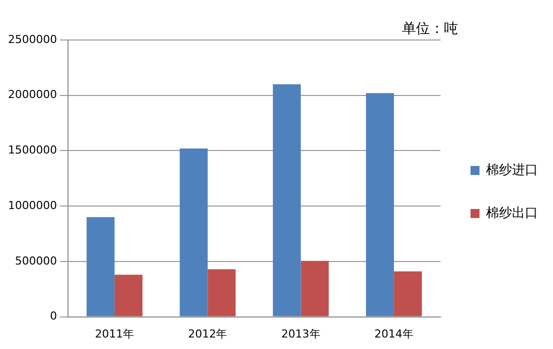 The image size is (553, 349). What do you see at coordinates (300, 333) in the screenshot?
I see `x-tick-label: 2013年` at bounding box center [300, 333].